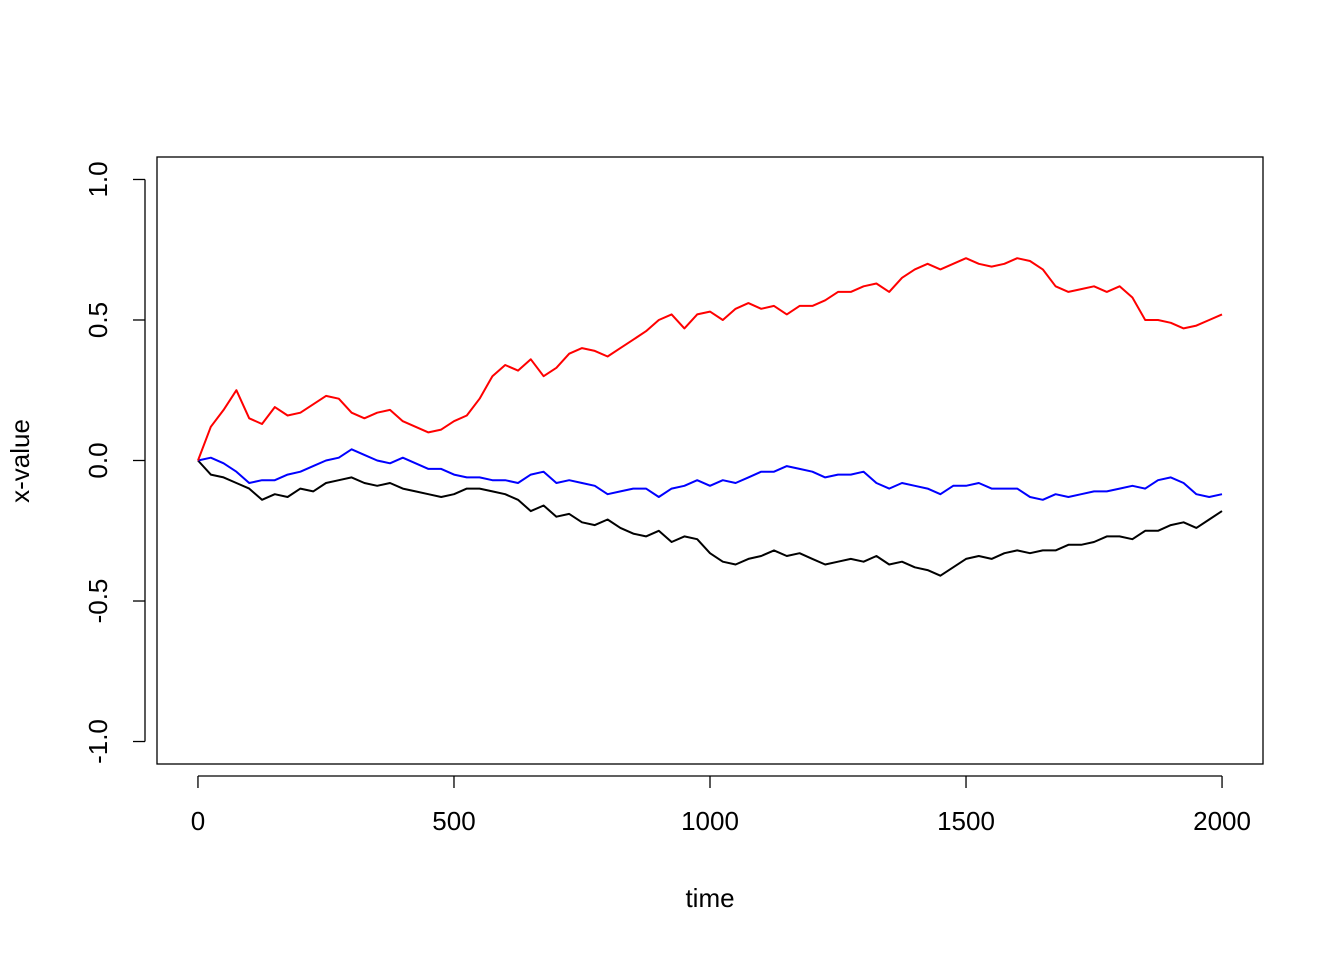 The image size is (1344, 960). Describe the element at coordinates (20, 461) in the screenshot. I see `y-axis-label: x-value` at that location.